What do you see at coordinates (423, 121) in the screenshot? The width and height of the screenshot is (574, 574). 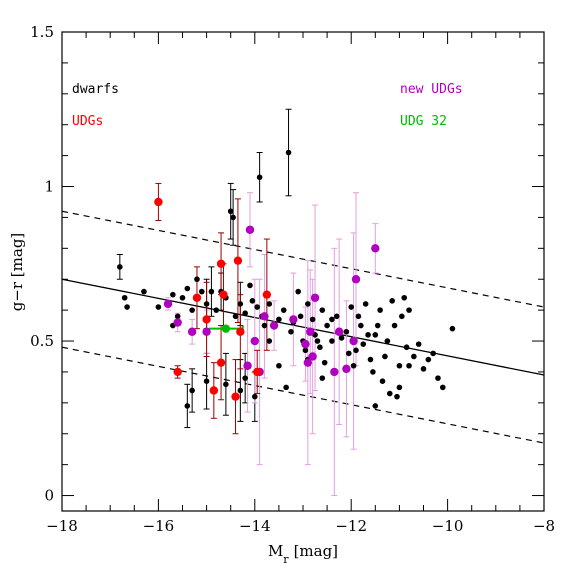 I see `legend-udg32: UDG 32` at bounding box center [423, 121].